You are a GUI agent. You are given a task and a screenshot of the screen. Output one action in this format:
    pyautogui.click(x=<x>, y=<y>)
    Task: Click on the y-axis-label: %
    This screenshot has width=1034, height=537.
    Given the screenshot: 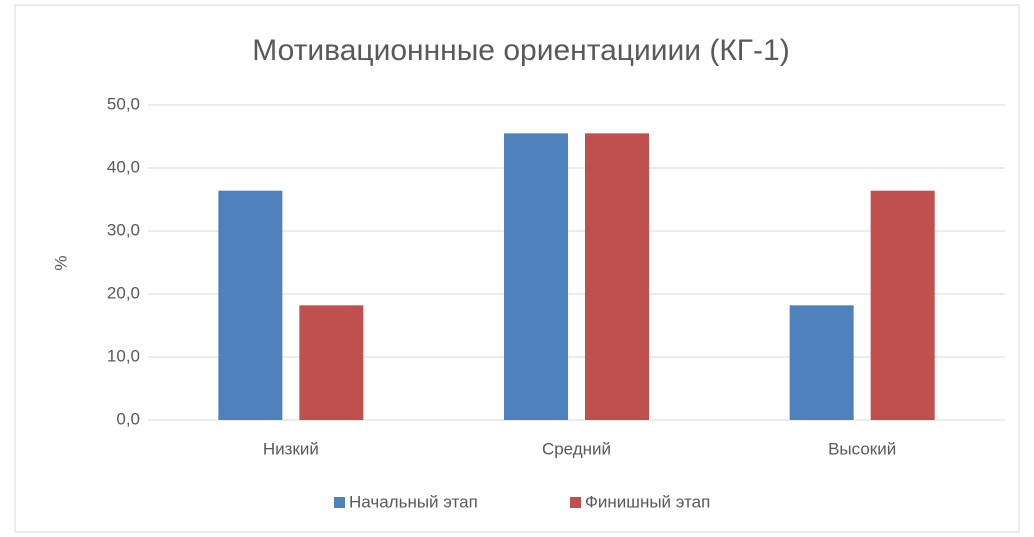 What is the action you would take?
    pyautogui.click(x=60, y=262)
    